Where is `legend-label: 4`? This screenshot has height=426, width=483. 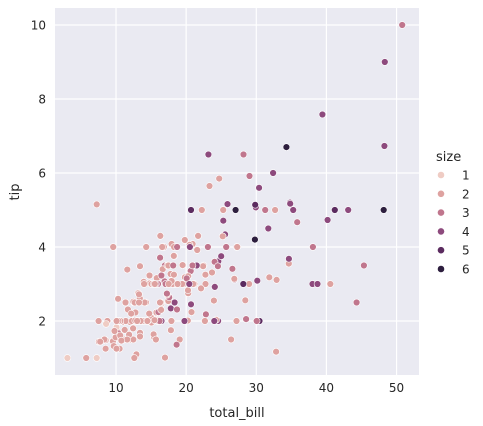 legend-label: 4 is located at coordinates (466, 232).